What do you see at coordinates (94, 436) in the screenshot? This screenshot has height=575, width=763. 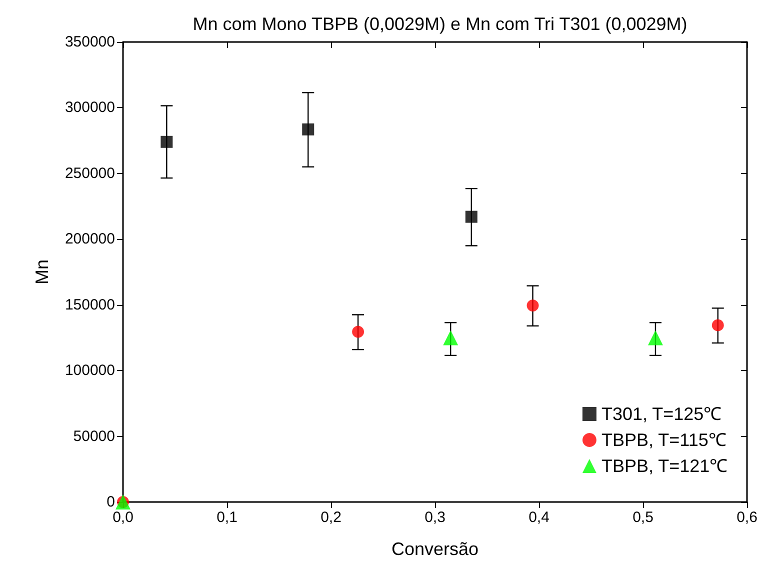 I see `y-tick-label: 50000` at bounding box center [94, 436].